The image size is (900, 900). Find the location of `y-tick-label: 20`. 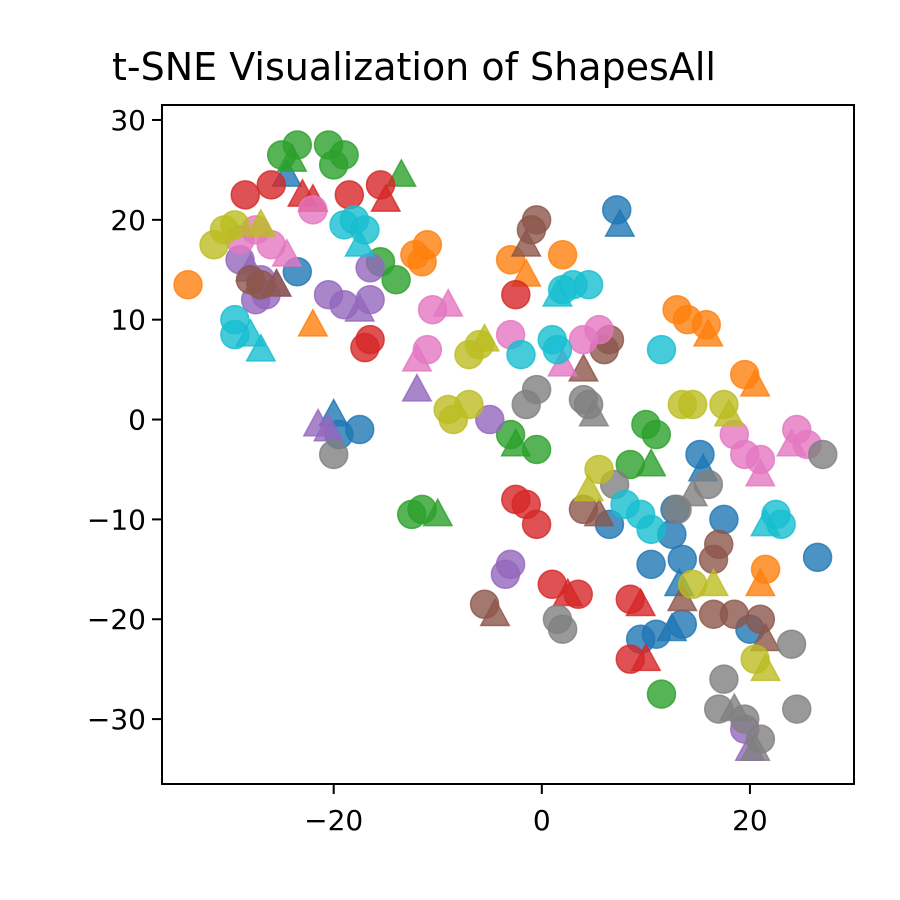

y-tick-label: 20 is located at coordinates (128, 220).